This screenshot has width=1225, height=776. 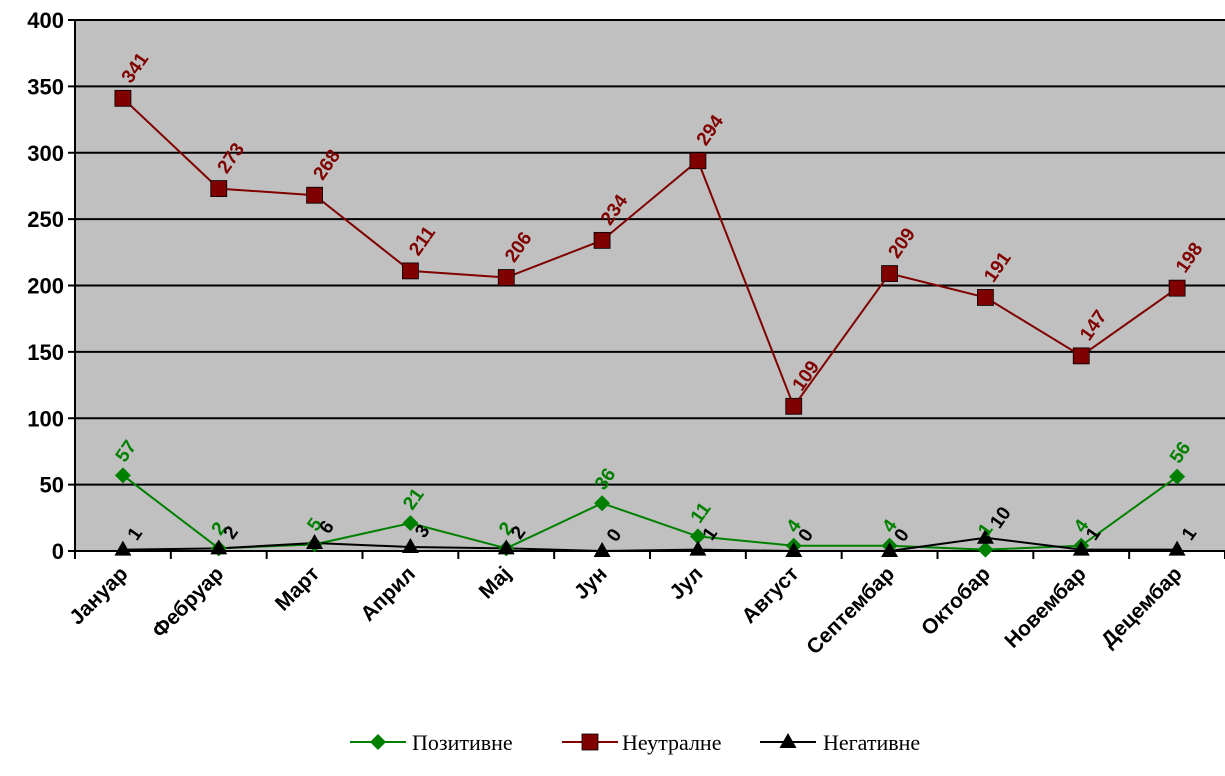 What do you see at coordinates (686, 583) in the screenshot?
I see `x-tick-label: Јул` at bounding box center [686, 583].